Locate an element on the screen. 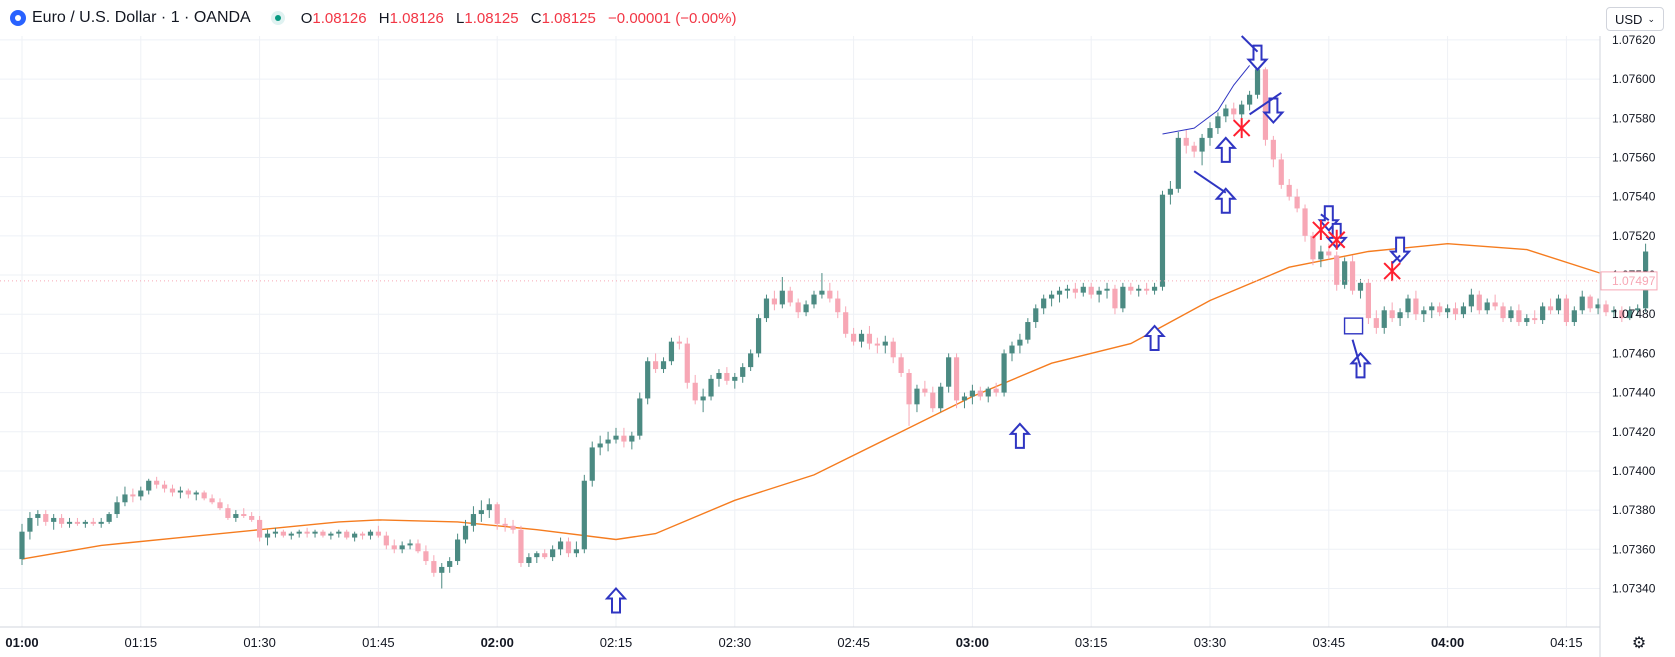  currency-select: USD ⌄ is located at coordinates (1635, 19).